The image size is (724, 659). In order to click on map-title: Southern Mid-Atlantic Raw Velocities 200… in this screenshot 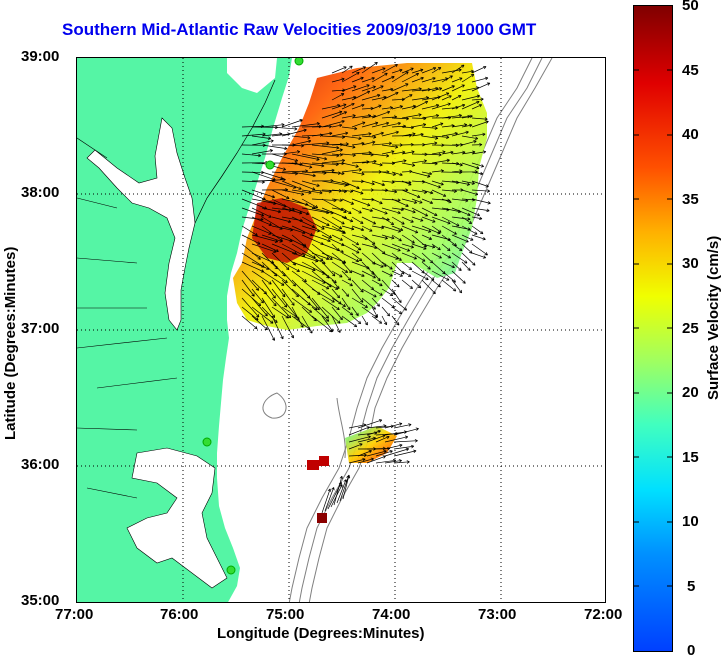, I will do `click(299, 29)`.